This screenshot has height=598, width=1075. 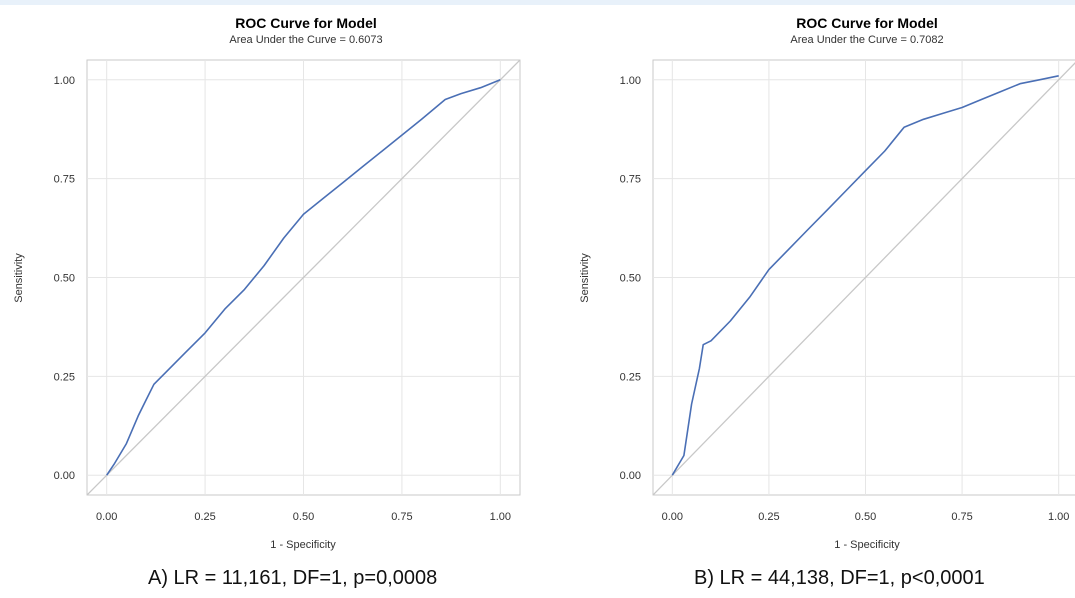 What do you see at coordinates (305, 40) in the screenshot?
I see `chart-subtitle: Area Under the Curve = 0.6073` at bounding box center [305, 40].